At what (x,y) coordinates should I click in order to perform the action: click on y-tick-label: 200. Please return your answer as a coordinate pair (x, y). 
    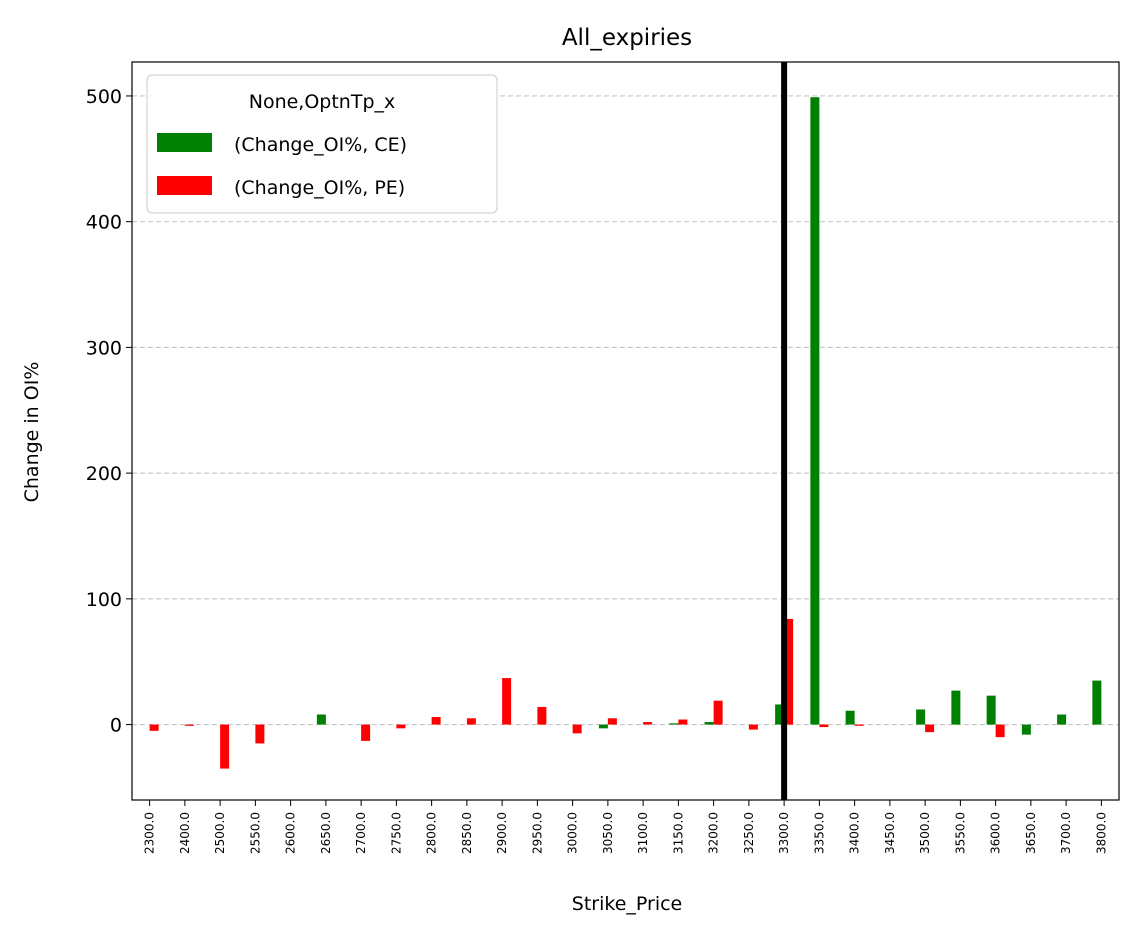
    Looking at the image, I should click on (104, 474).